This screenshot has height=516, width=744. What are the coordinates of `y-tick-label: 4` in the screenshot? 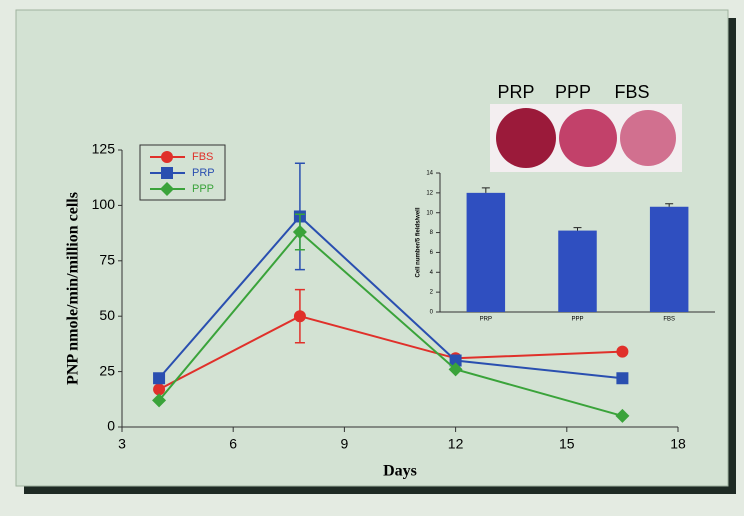 It's located at (432, 273).